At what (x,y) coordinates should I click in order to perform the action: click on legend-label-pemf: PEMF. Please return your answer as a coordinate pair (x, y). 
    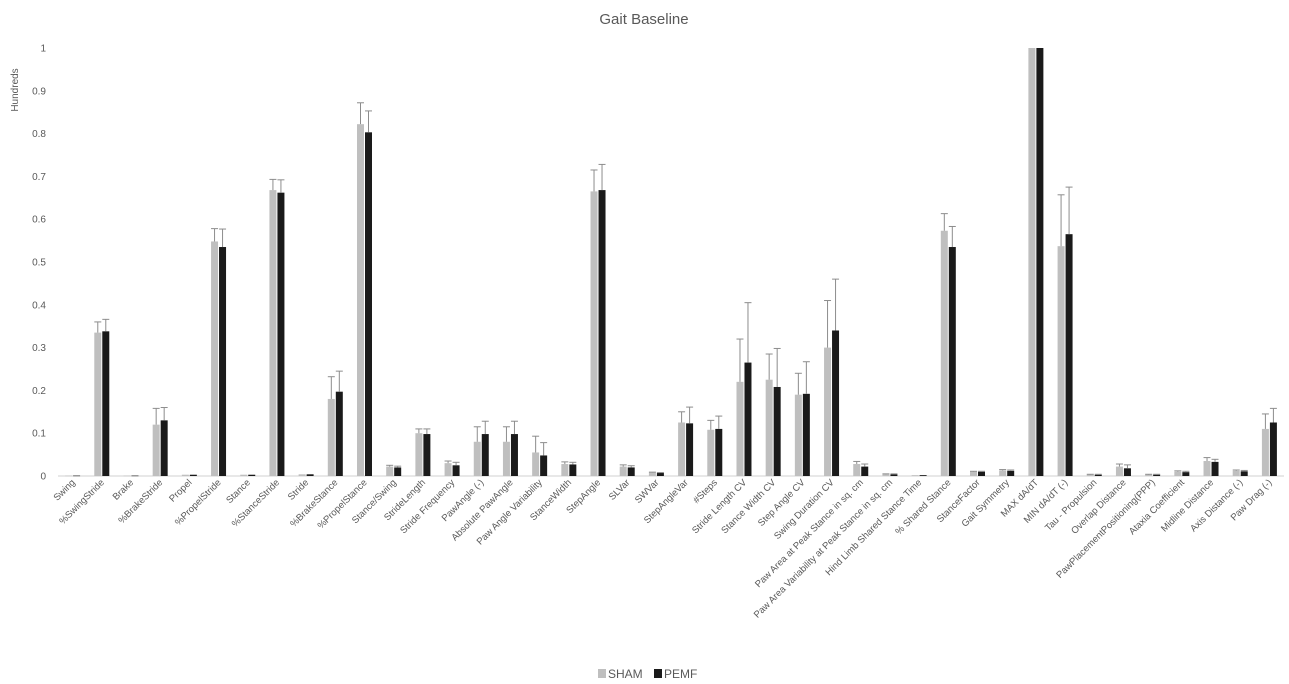
    Looking at the image, I should click on (680, 674).